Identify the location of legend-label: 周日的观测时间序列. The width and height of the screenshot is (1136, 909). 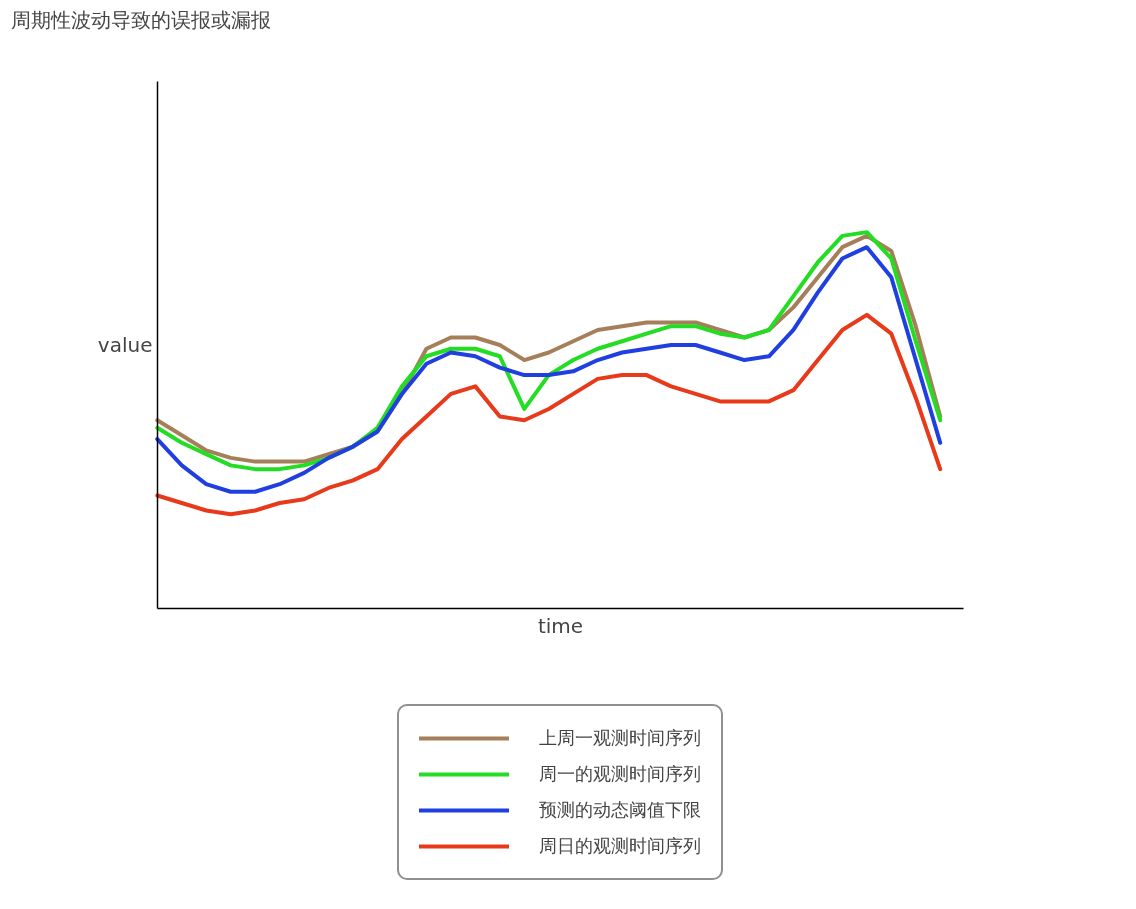
(620, 846).